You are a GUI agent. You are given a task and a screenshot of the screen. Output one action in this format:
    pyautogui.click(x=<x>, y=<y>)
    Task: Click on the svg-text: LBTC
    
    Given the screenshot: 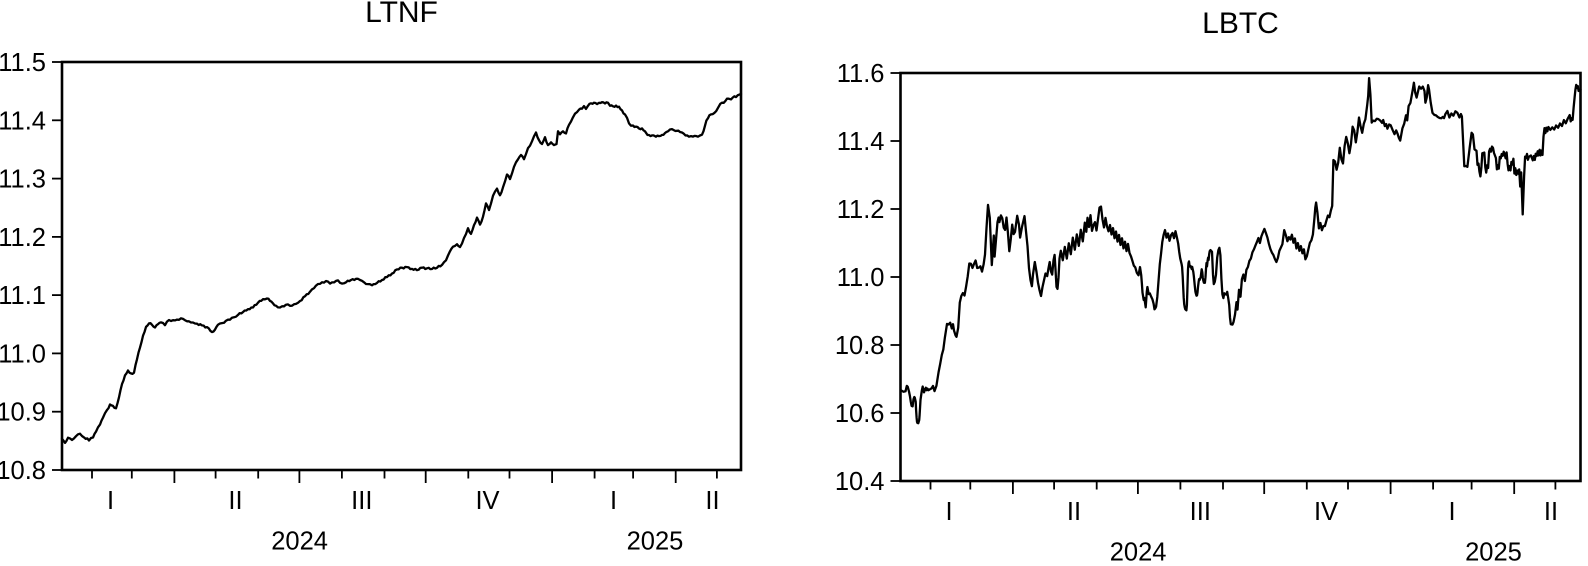 What is the action you would take?
    pyautogui.click(x=1240, y=23)
    